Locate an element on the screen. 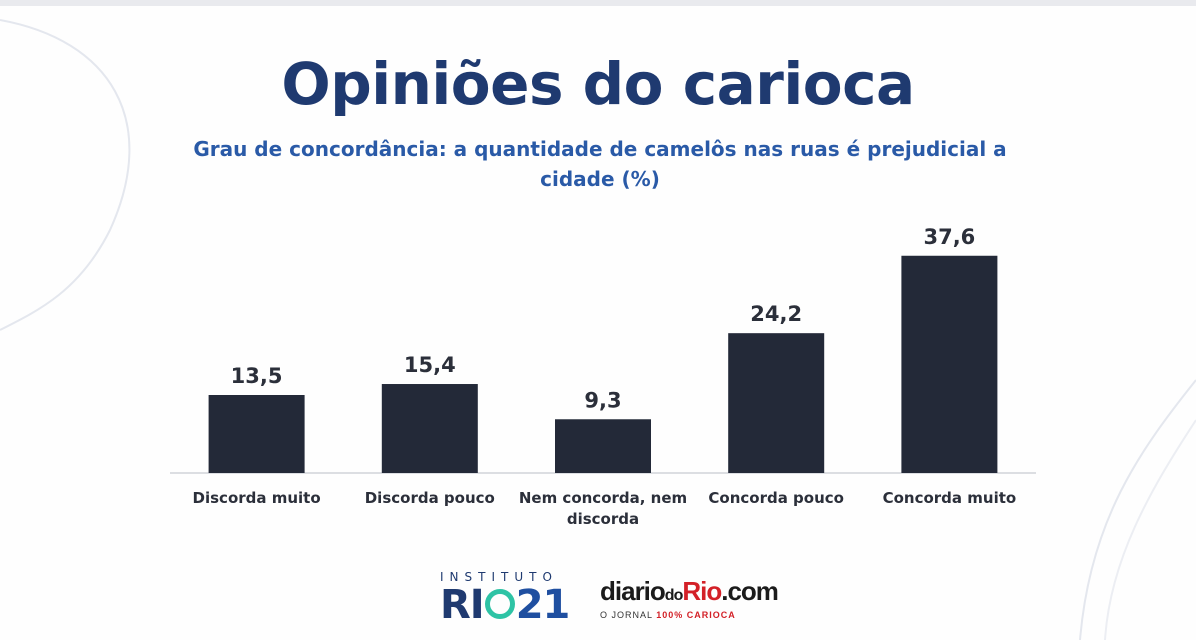  instituto-rio21-logo: INSTITUTO RI 21 is located at coordinates (511, 600).